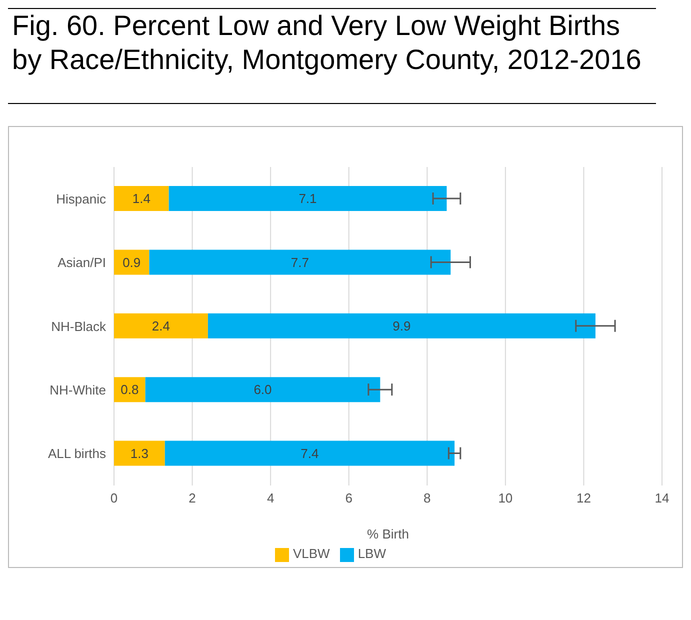 Image resolution: width=691 pixels, height=620 pixels. I want to click on data-label: 9.9, so click(401, 326).